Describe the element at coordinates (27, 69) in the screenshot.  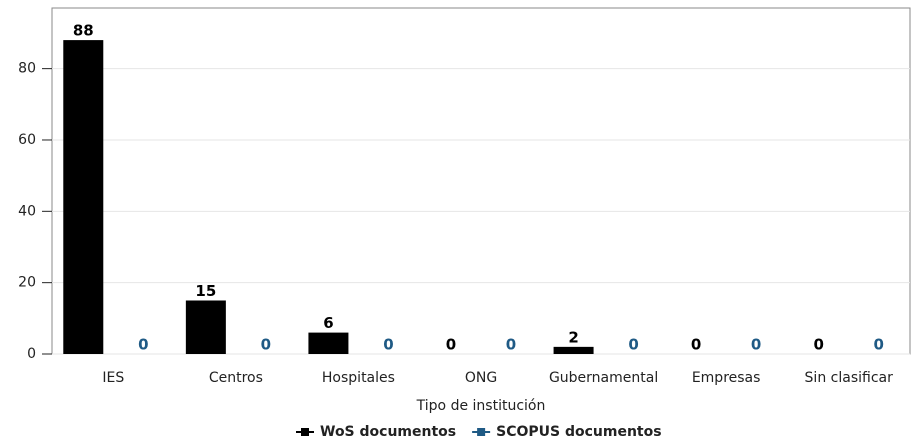
I see `y-tick-label: 80` at that location.